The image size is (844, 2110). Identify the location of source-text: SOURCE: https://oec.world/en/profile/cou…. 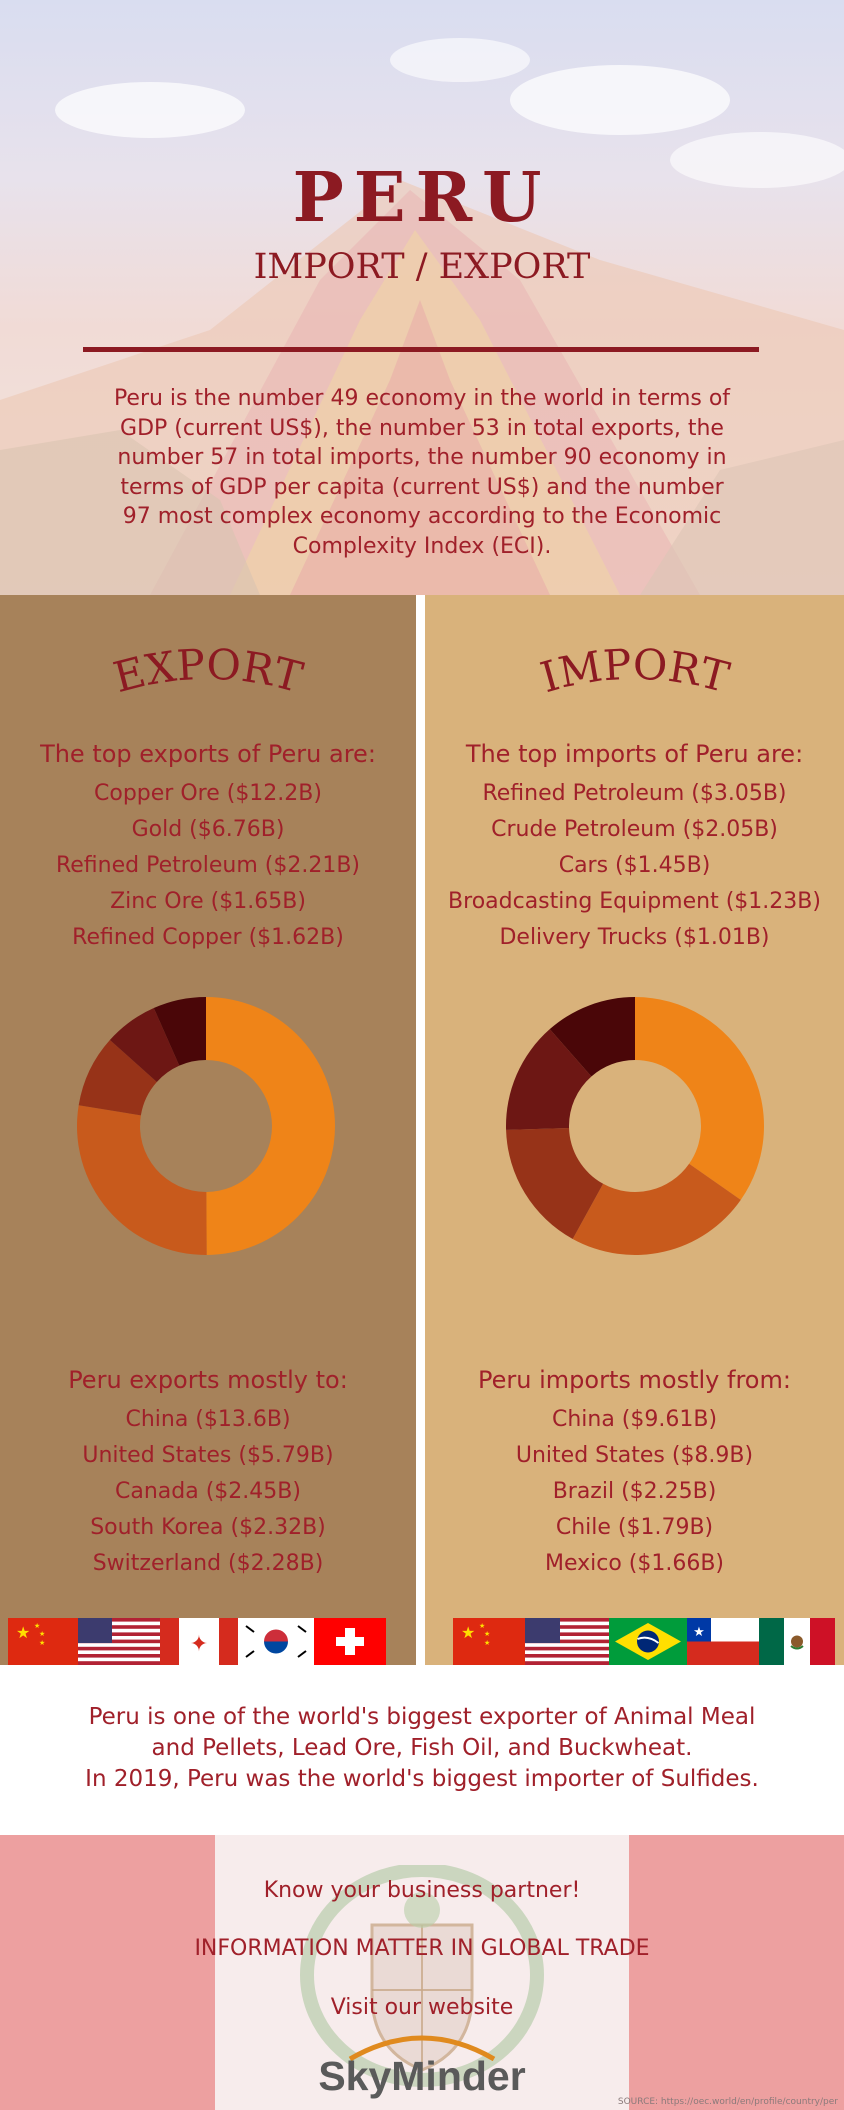
(727, 2102).